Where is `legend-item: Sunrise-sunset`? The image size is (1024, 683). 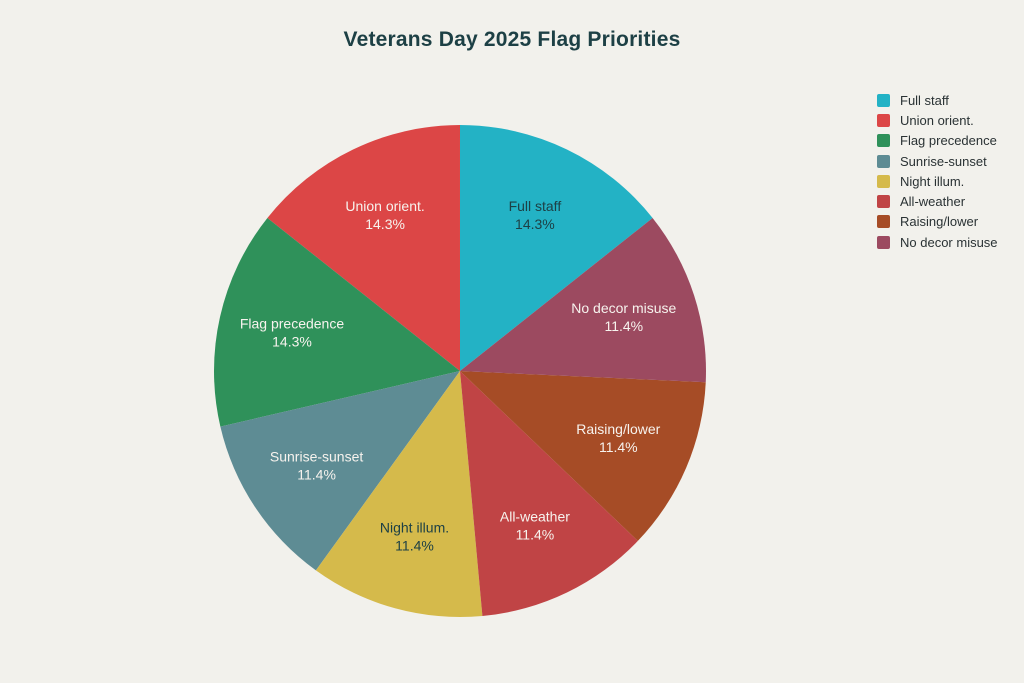
legend-item: Sunrise-sunset is located at coordinates (937, 161).